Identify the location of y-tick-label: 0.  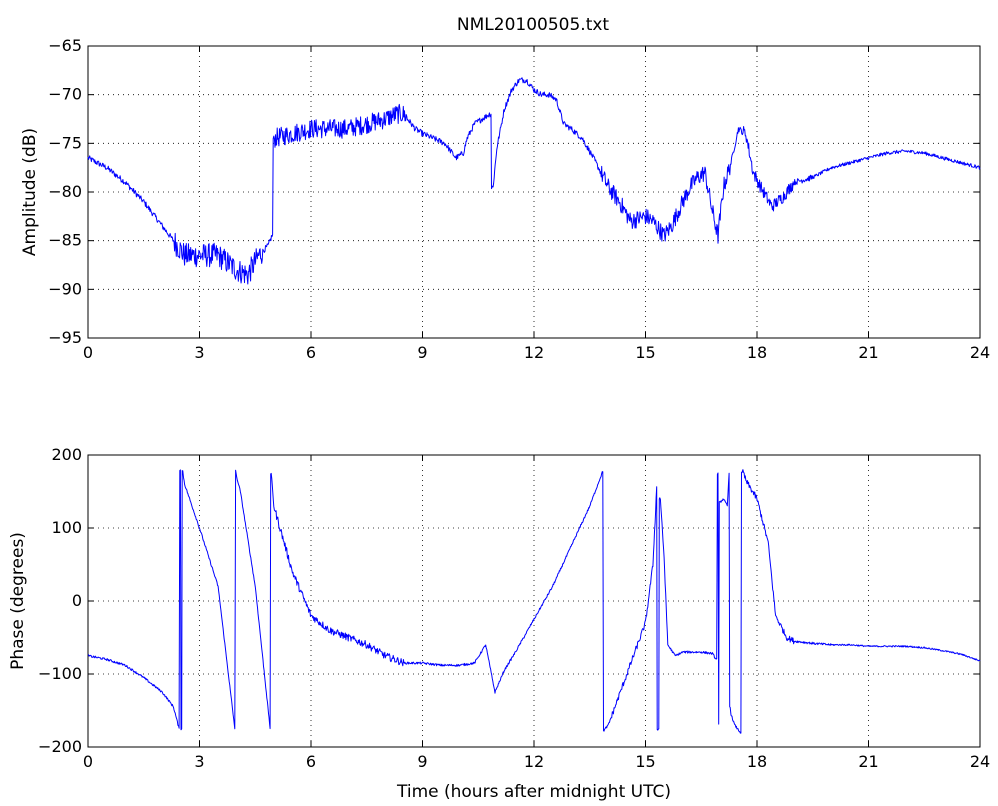
(77, 600).